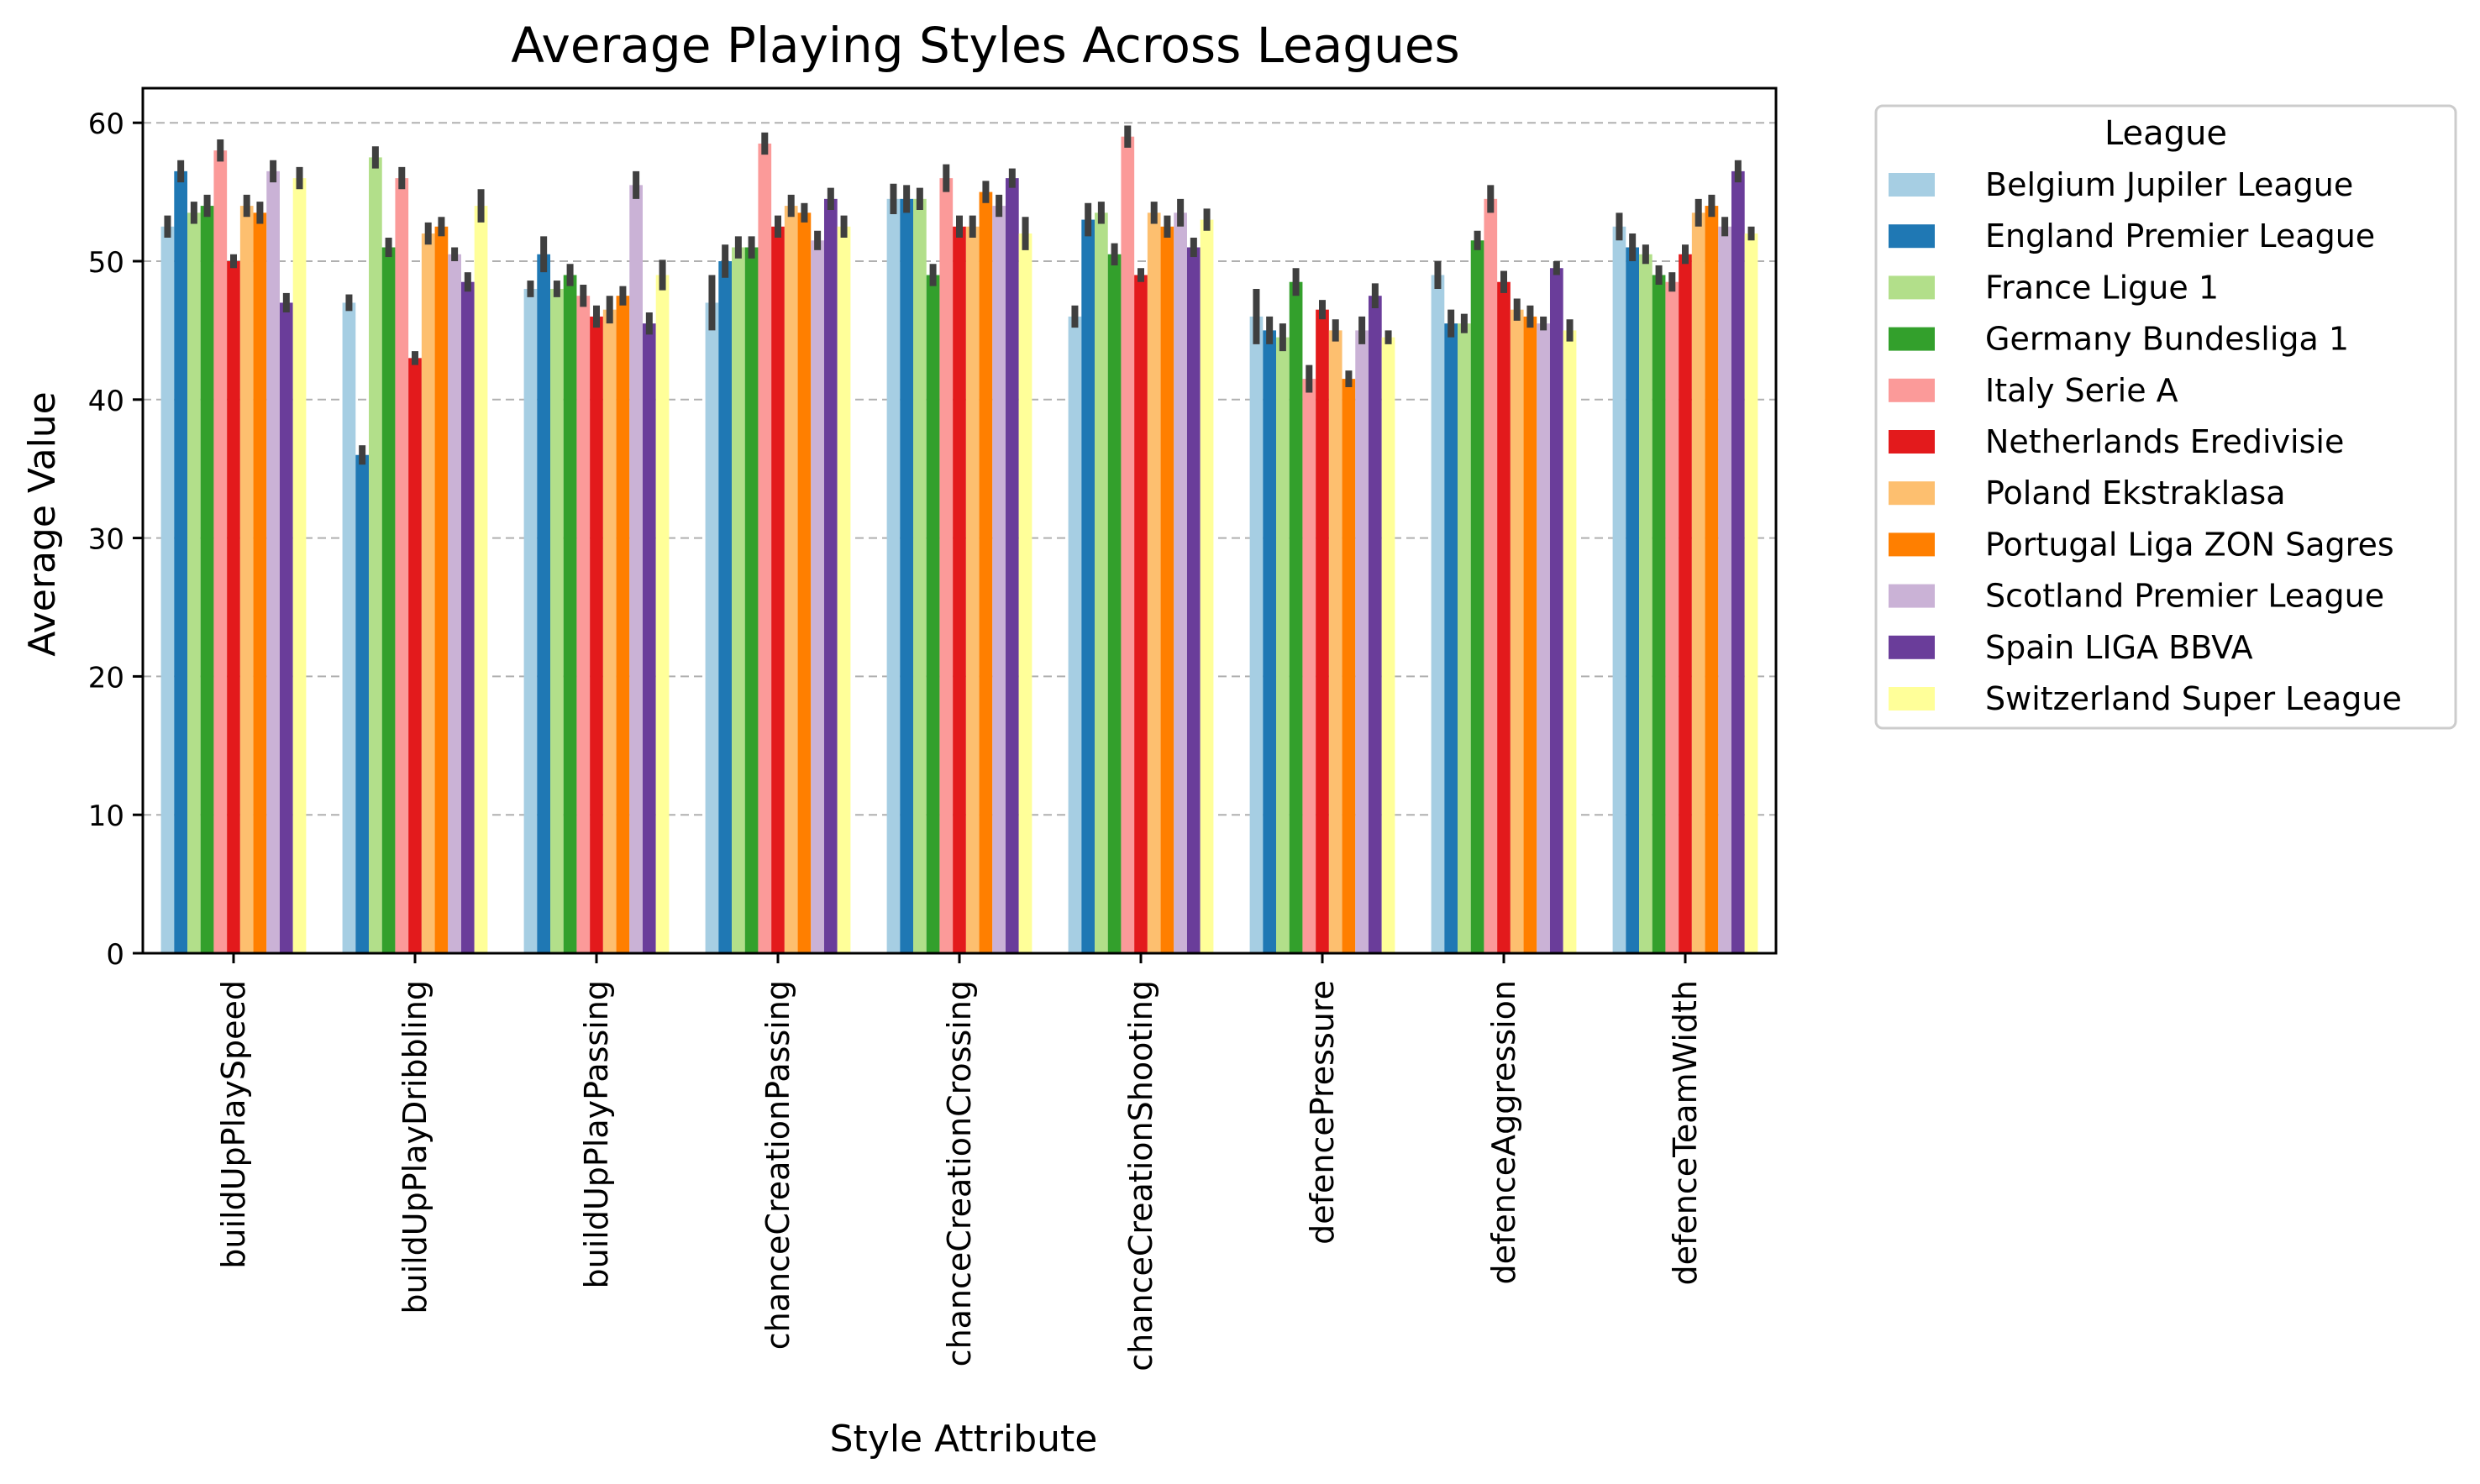 This screenshot has height=1484, width=2480. What do you see at coordinates (2189, 544) in the screenshot?
I see `legend-label: Portugal Liga ZON Sagres` at bounding box center [2189, 544].